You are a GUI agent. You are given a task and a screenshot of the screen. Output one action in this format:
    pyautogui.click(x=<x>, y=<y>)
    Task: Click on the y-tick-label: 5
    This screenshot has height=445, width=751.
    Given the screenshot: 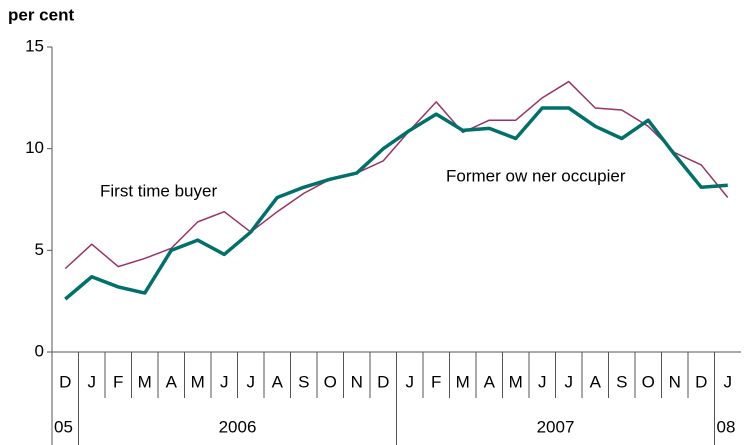 What is the action you would take?
    pyautogui.click(x=39, y=249)
    